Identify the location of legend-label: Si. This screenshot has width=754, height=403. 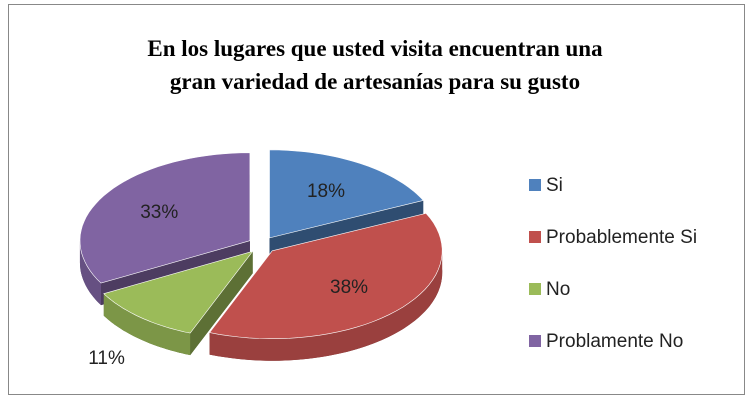
(554, 185).